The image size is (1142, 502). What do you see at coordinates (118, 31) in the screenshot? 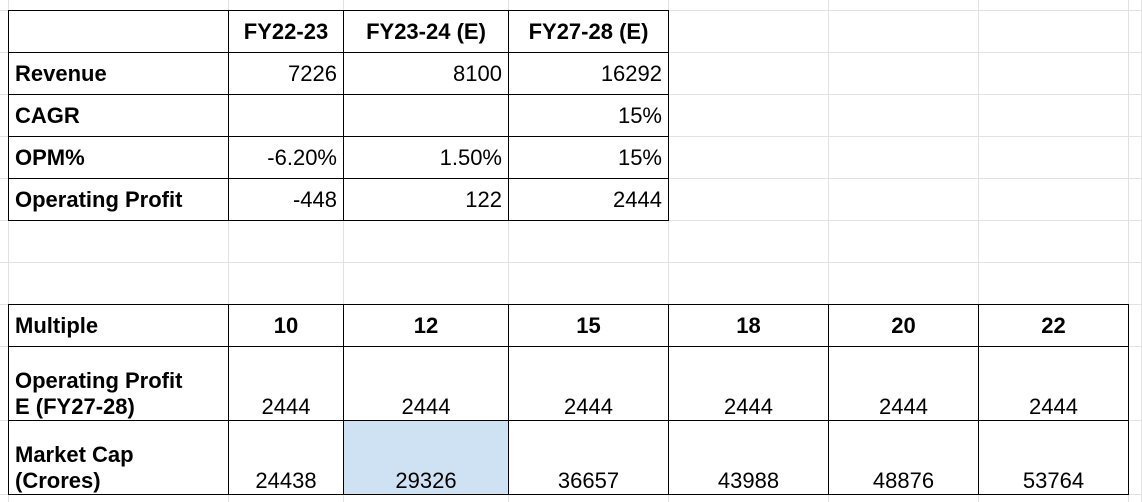
I see `corner-cell` at bounding box center [118, 31].